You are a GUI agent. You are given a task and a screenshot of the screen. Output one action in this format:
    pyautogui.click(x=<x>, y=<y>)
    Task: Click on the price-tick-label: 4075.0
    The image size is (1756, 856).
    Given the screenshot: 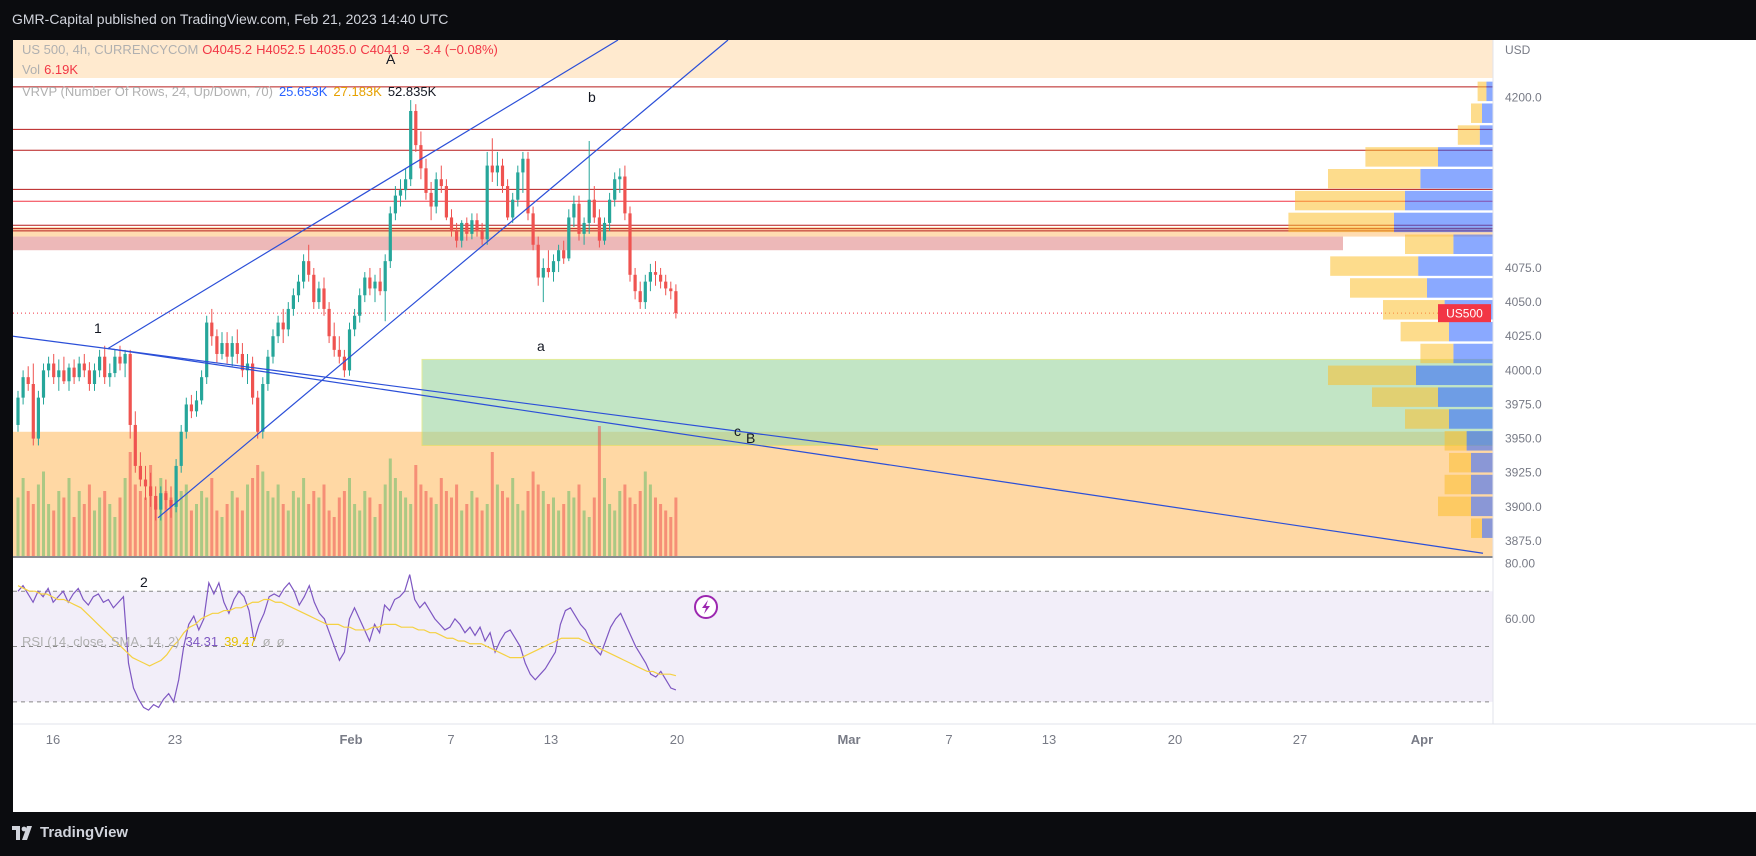 What is the action you would take?
    pyautogui.click(x=1523, y=268)
    